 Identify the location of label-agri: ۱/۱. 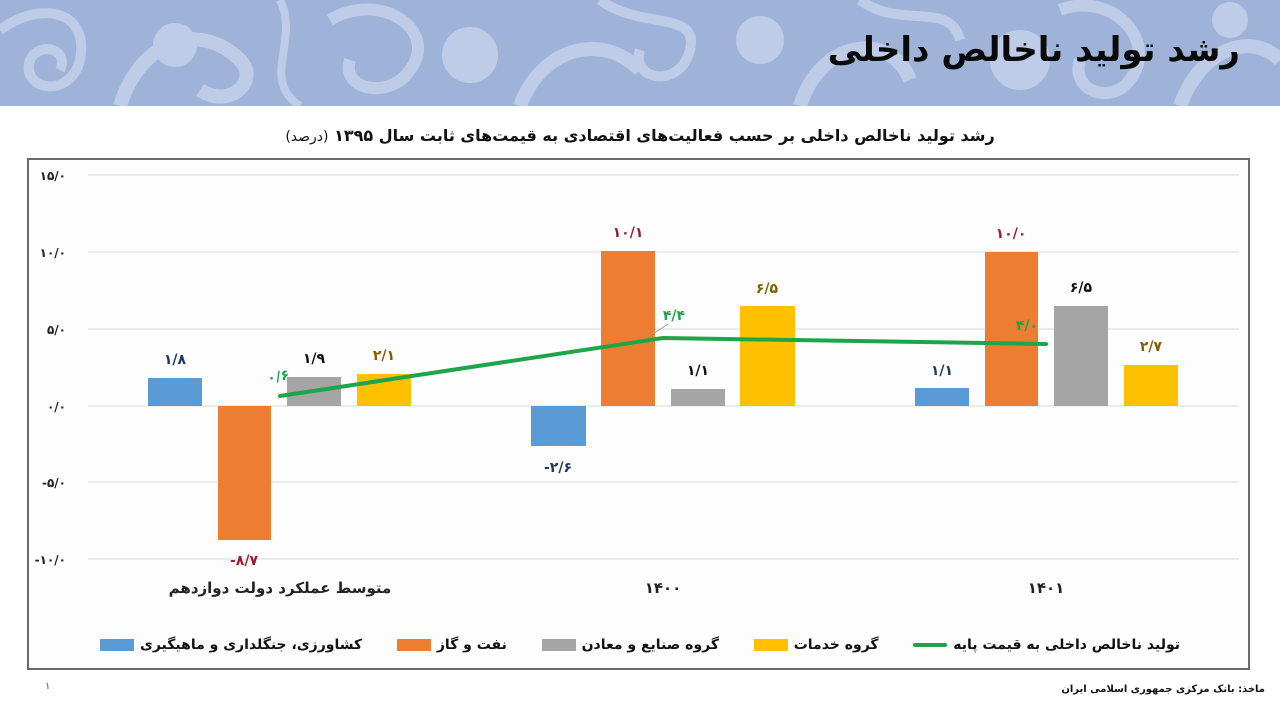
(942, 371).